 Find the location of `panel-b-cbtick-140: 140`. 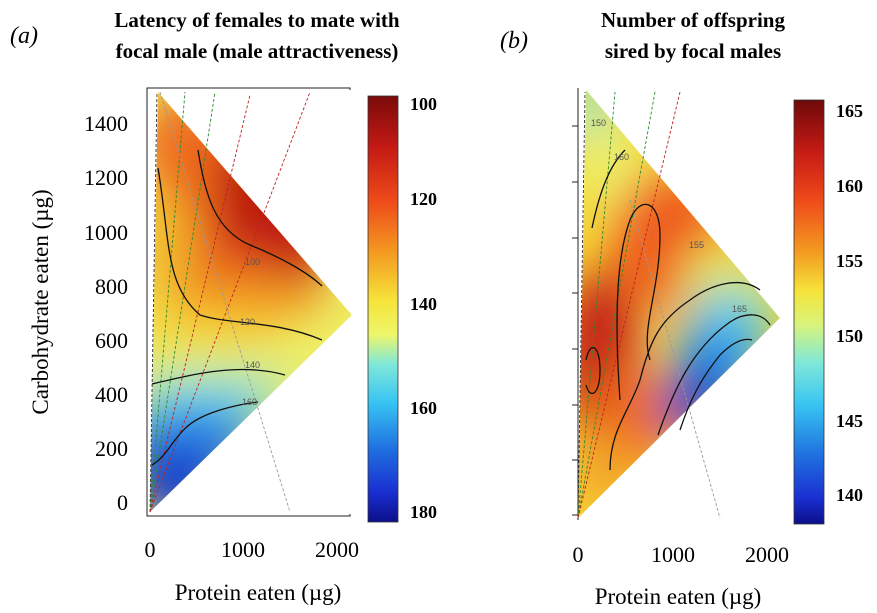

panel-b-cbtick-140: 140 is located at coordinates (849, 495).